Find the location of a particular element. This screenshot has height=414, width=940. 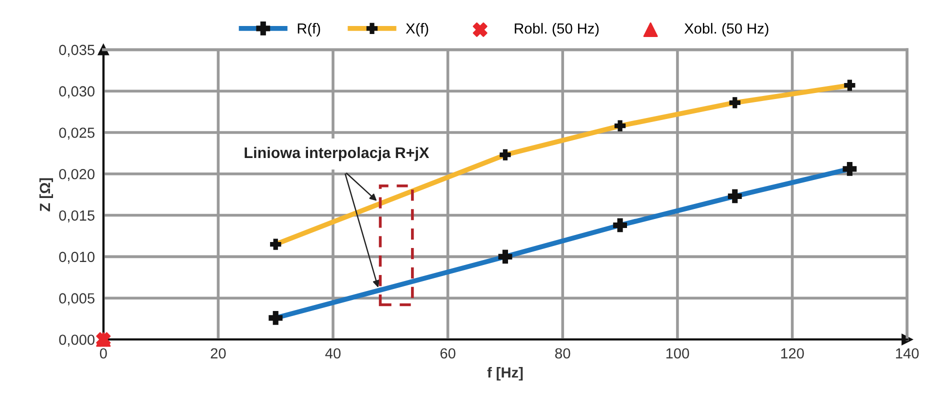

annotation: Liniowa interpolacja R+jX is located at coordinates (337, 154).